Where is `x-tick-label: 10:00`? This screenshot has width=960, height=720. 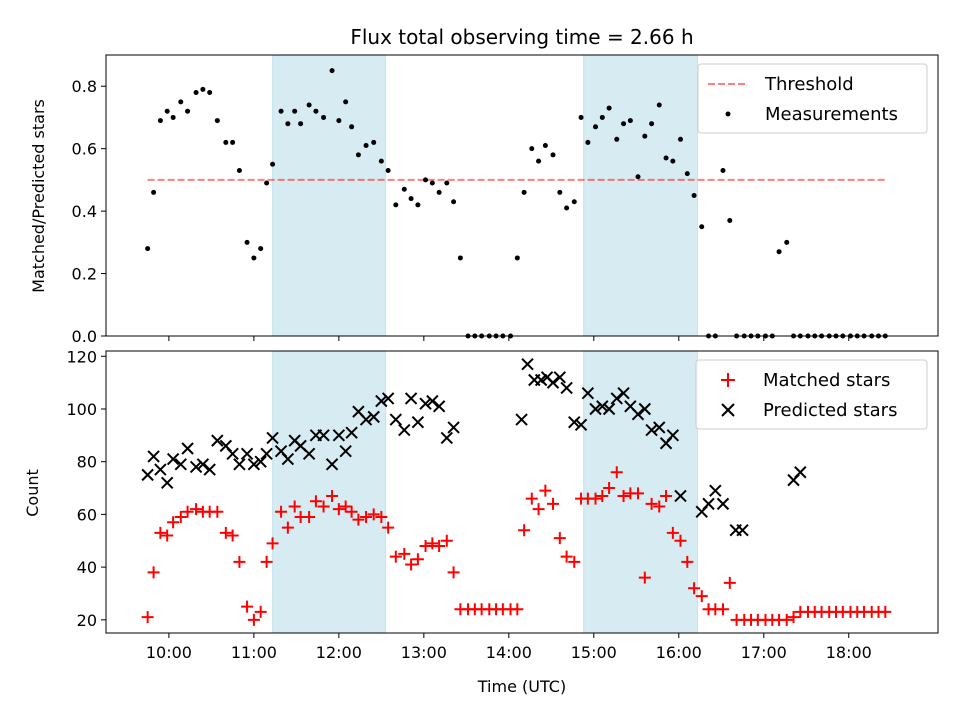
x-tick-label: 10:00 is located at coordinates (169, 652).